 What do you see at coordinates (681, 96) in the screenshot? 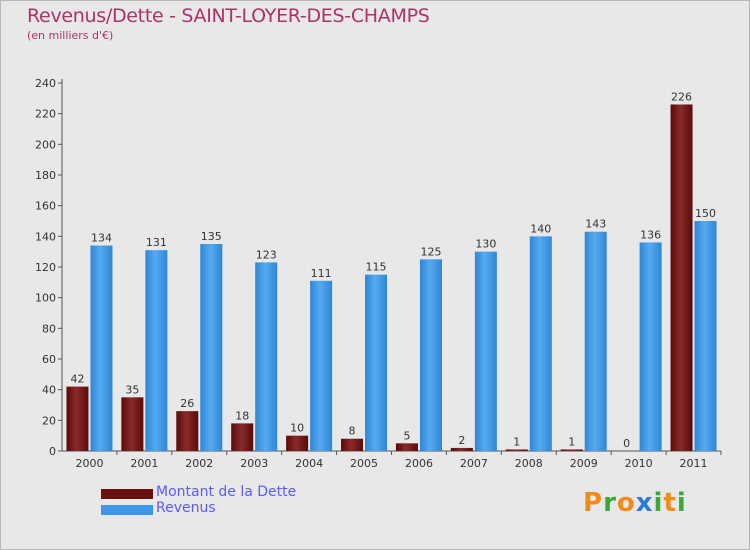
I see `data-label-debt: 226` at bounding box center [681, 96].